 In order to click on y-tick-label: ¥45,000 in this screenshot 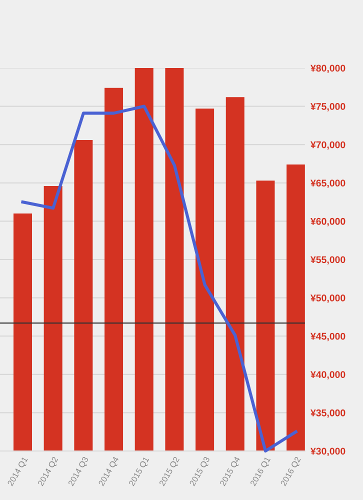, I will do `click(328, 337)`.